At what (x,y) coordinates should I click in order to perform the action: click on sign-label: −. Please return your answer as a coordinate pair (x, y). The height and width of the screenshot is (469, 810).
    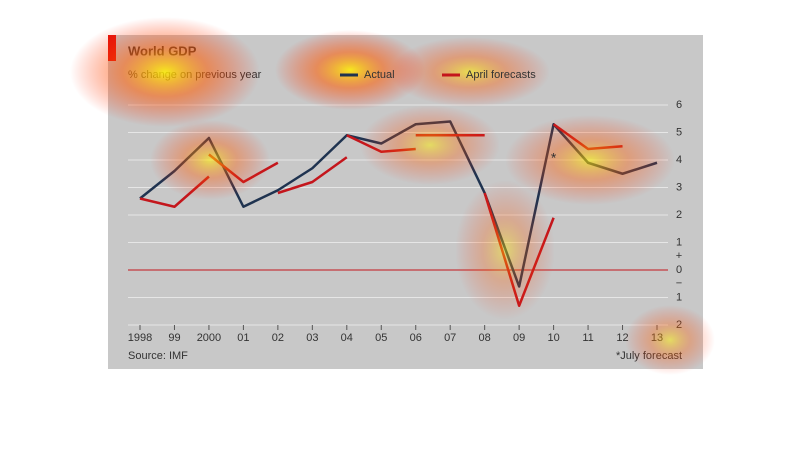
    Looking at the image, I should click on (679, 284).